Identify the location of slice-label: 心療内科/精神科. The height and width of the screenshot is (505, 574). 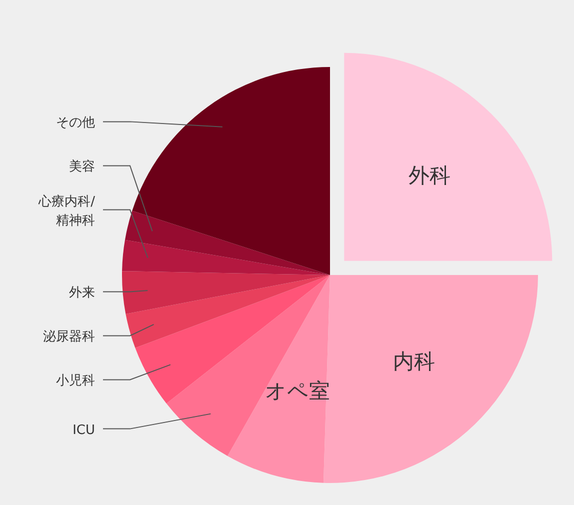
(67, 211).